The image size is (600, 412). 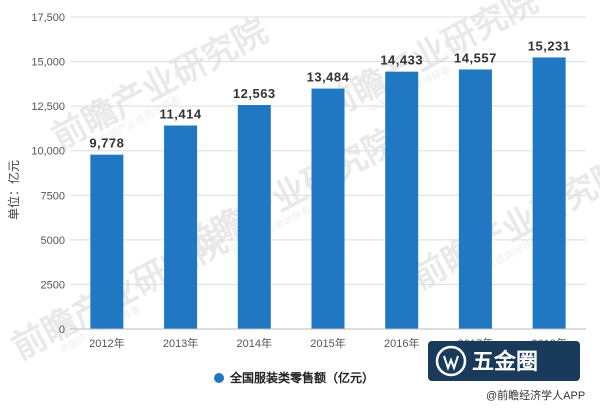 What do you see at coordinates (328, 77) in the screenshot?
I see `data-label: 13,484` at bounding box center [328, 77].